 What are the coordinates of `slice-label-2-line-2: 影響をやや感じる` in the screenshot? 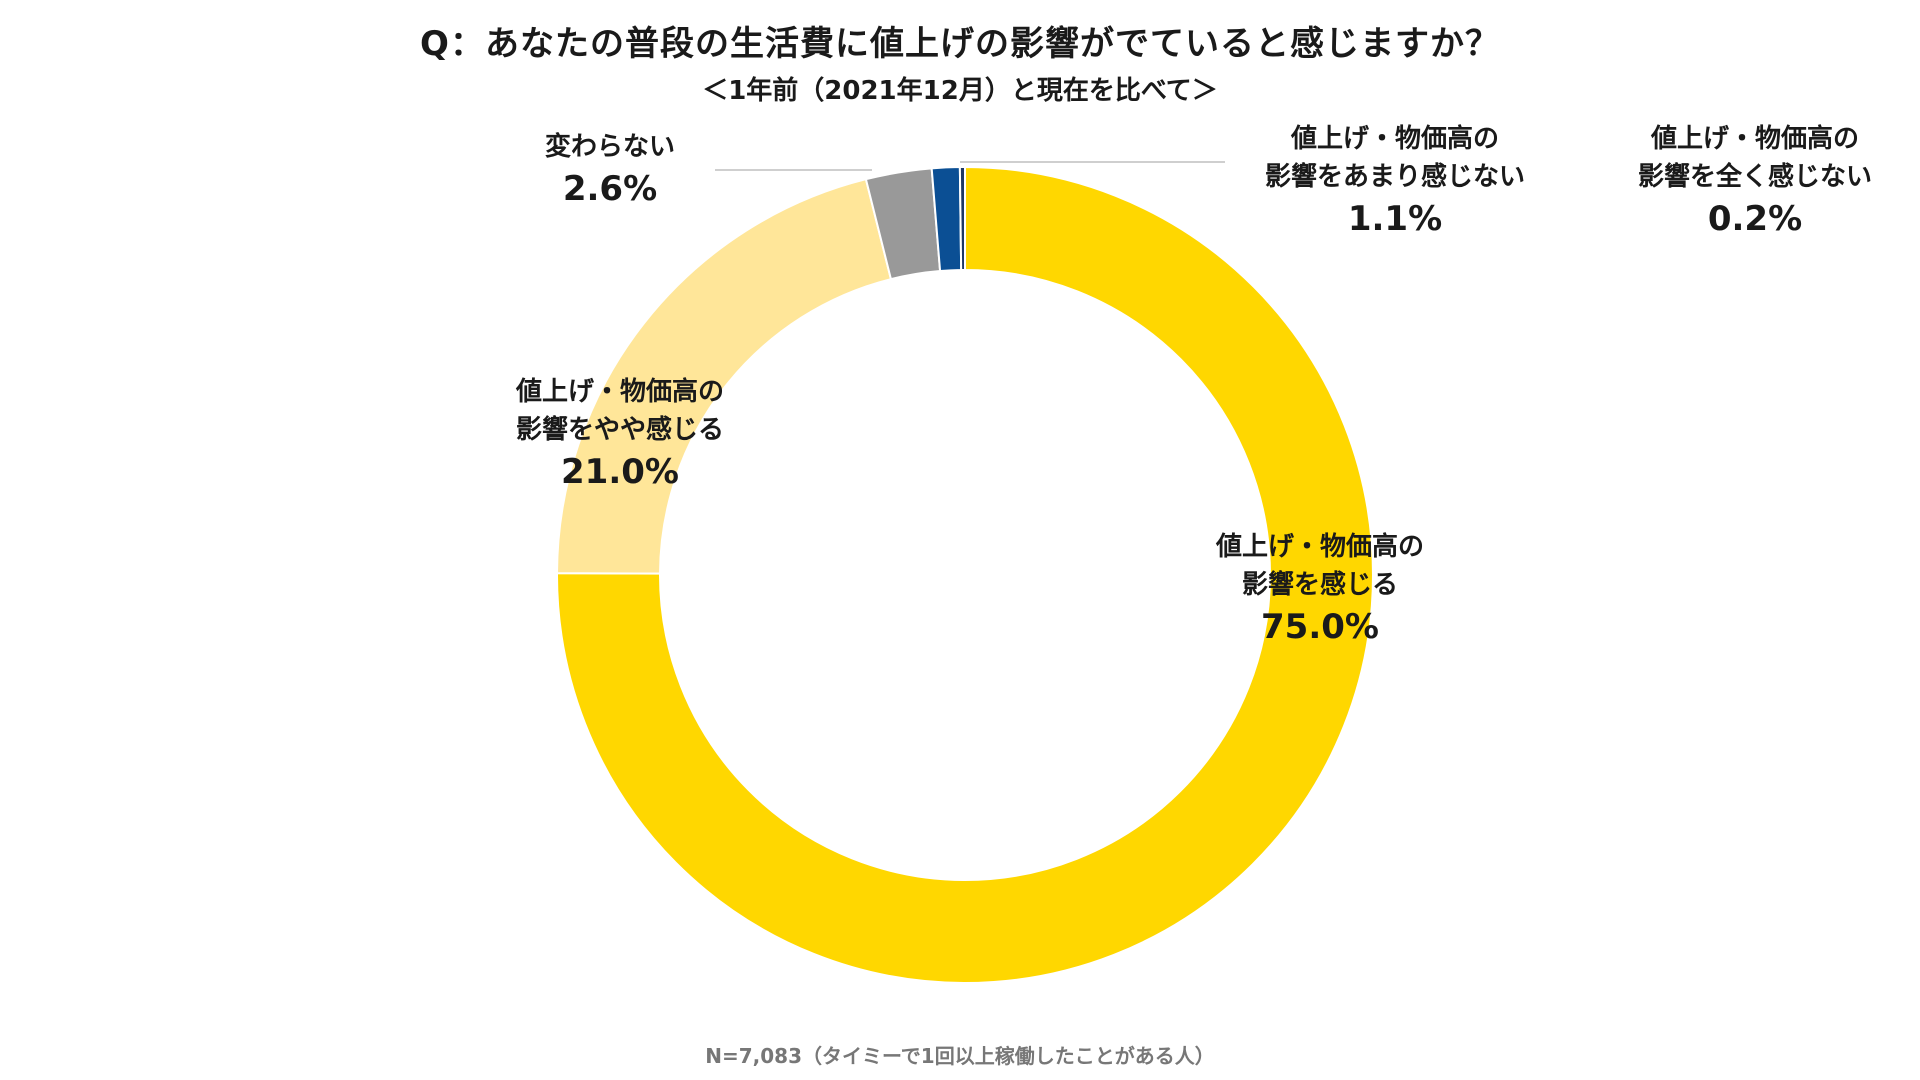 It's located at (619, 430).